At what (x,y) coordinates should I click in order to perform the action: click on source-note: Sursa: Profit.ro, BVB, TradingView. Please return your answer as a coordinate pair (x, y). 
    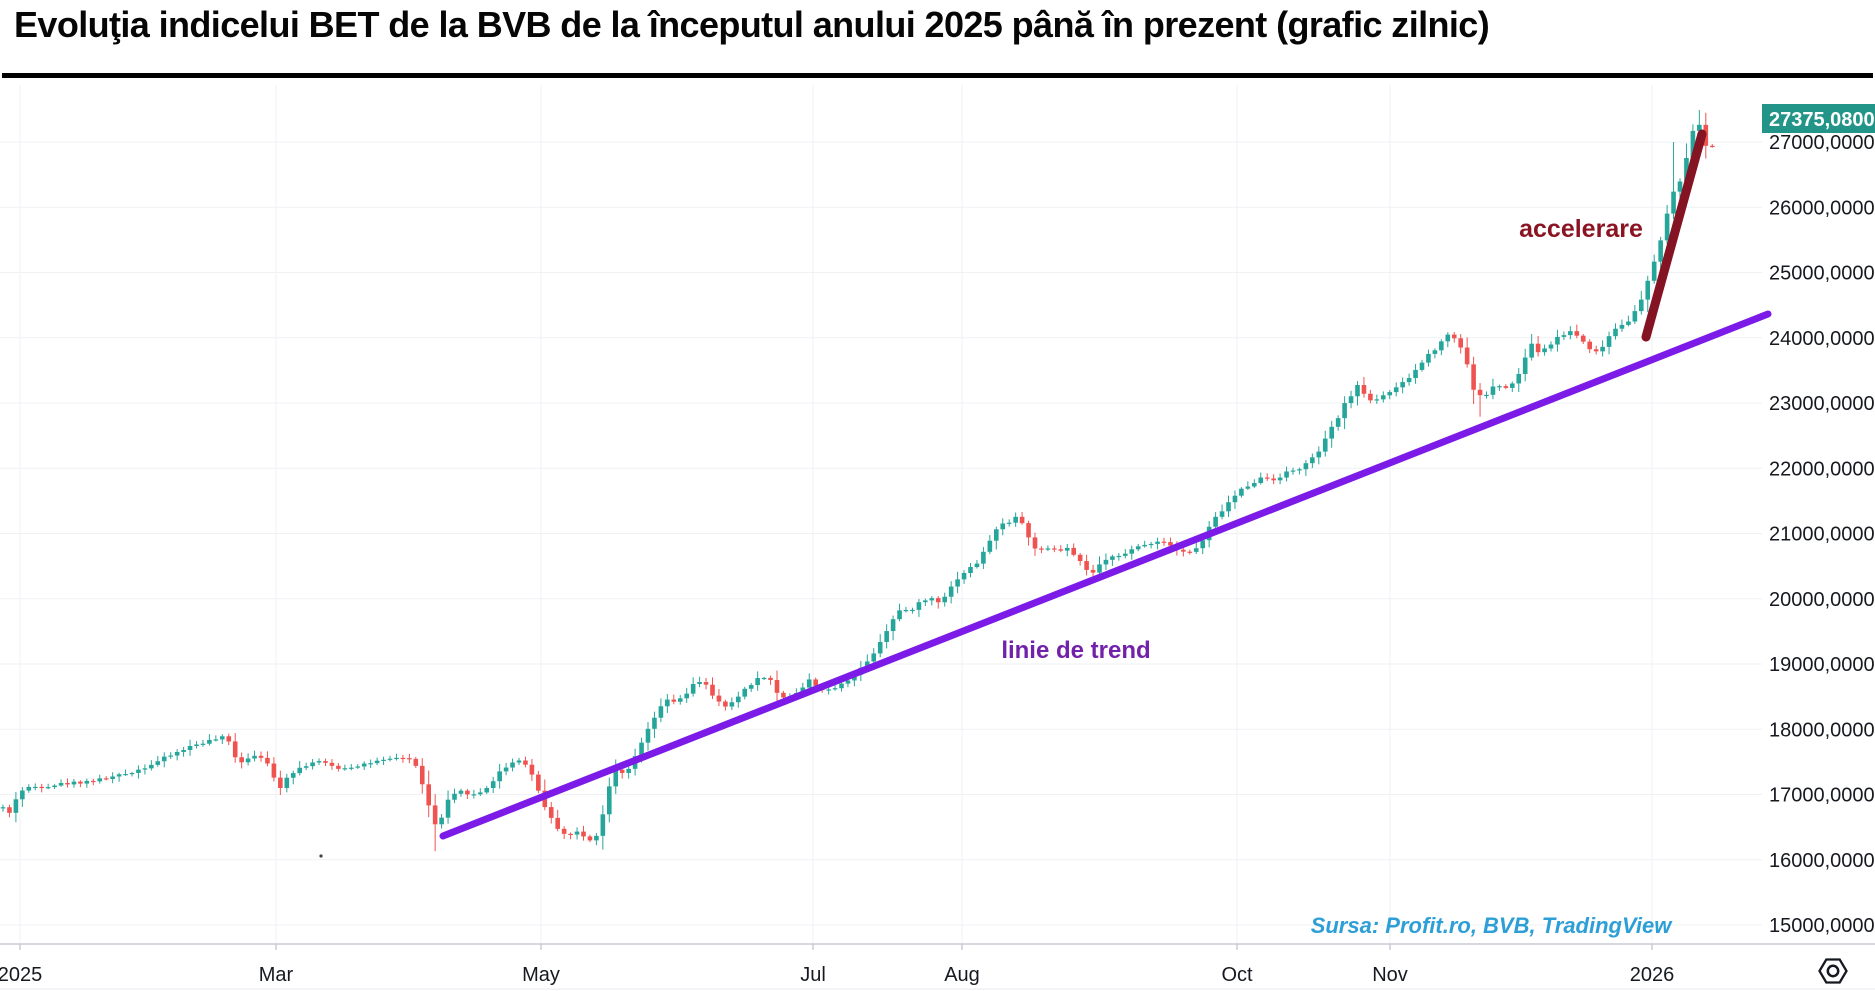
    Looking at the image, I should click on (1492, 925).